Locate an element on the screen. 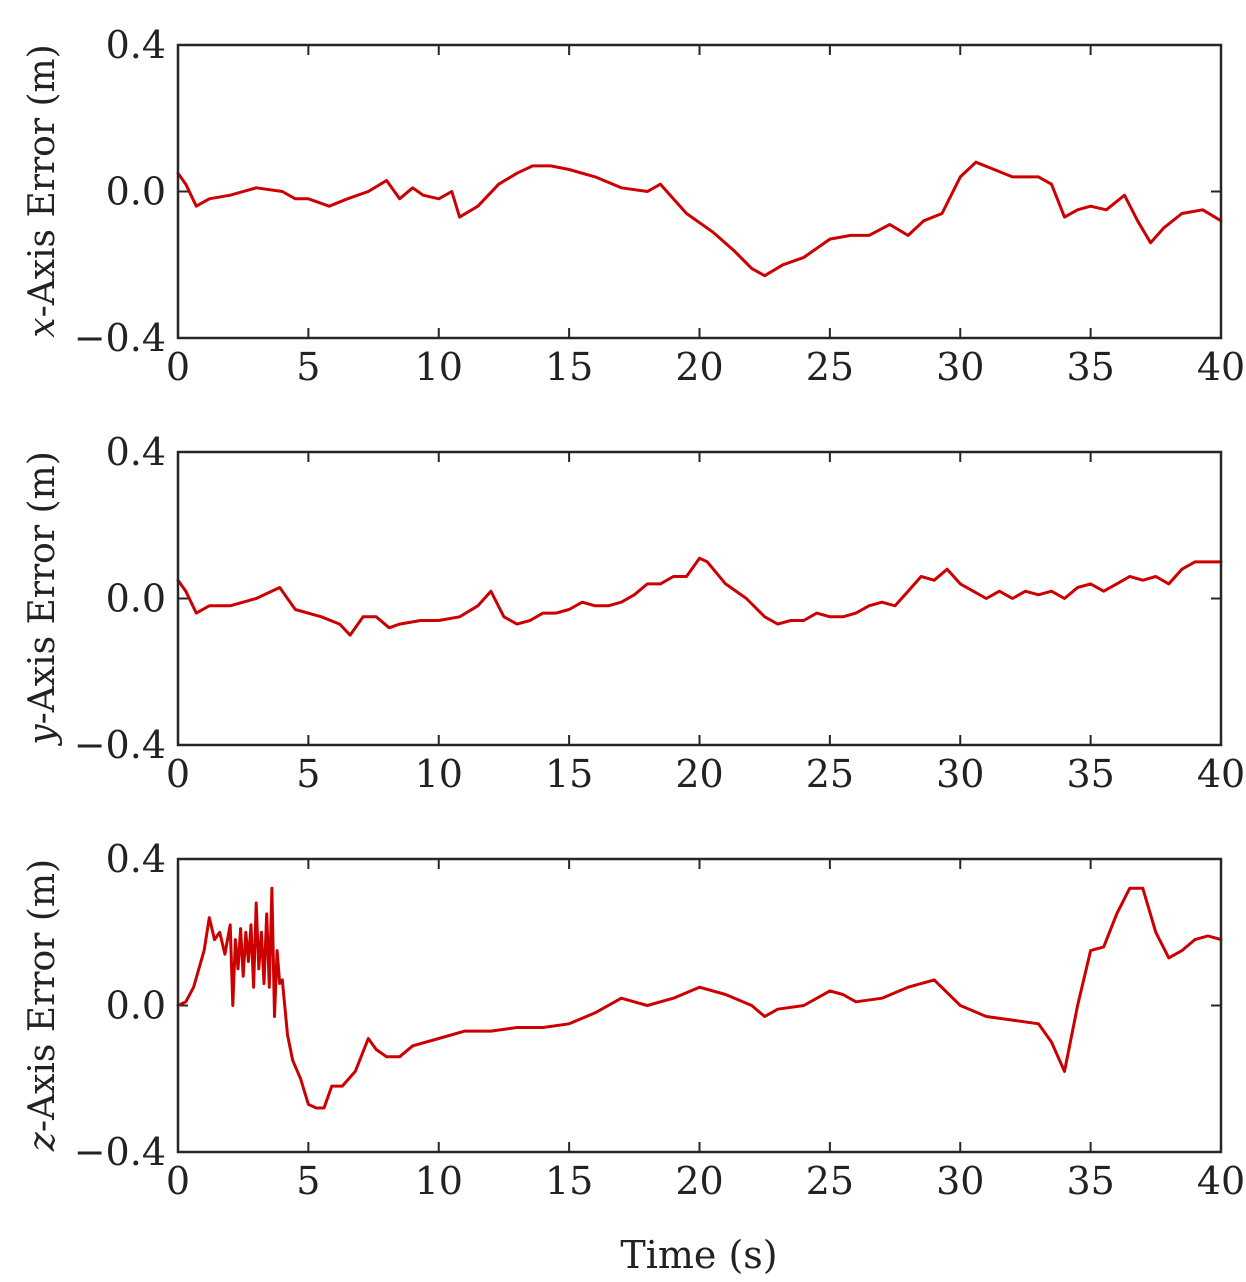  panel-z-ylabel-rest: -Axis Error (m) is located at coordinates (42, 995).